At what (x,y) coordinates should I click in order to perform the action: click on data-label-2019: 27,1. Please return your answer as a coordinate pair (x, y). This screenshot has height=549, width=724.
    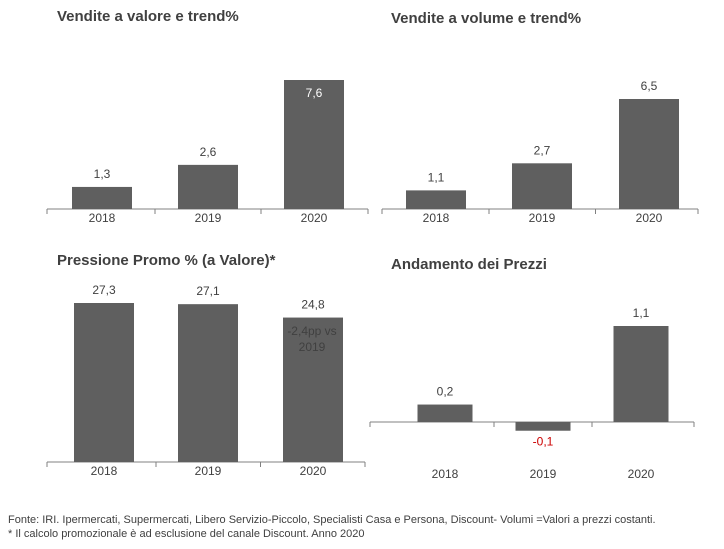
    Looking at the image, I should click on (208, 291).